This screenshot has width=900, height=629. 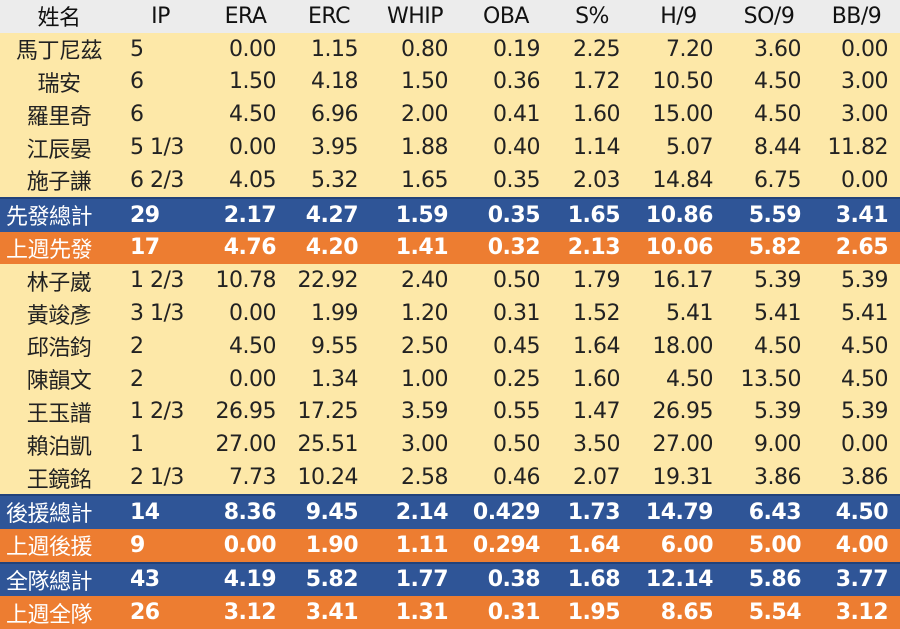 I want to click on cell-era: 4.05, so click(x=252, y=180).